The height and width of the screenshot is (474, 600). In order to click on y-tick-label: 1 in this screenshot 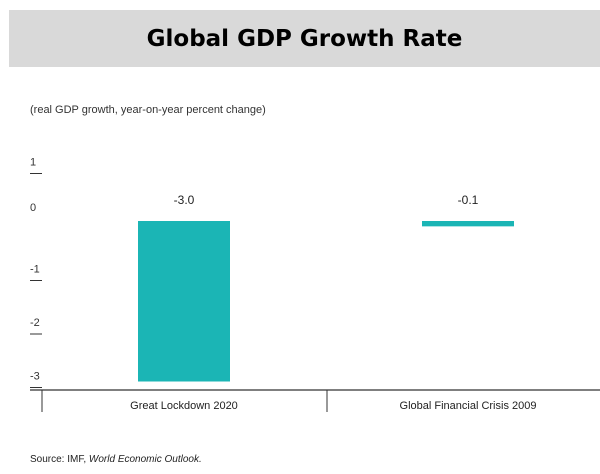, I will do `click(33, 163)`.